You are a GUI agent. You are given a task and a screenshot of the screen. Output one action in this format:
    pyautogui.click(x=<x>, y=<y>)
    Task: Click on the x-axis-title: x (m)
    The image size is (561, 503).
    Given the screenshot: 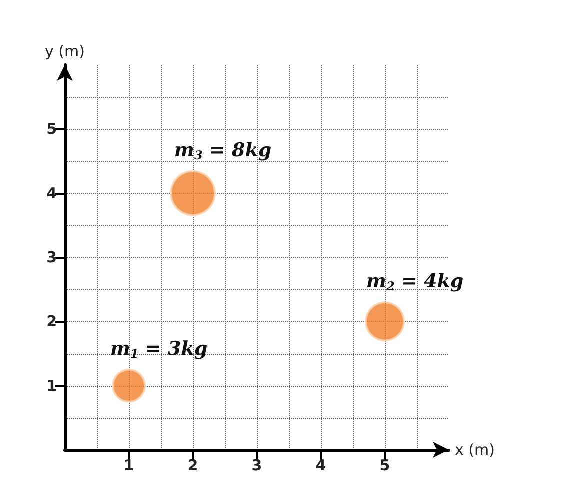 What is the action you would take?
    pyautogui.click(x=475, y=450)
    